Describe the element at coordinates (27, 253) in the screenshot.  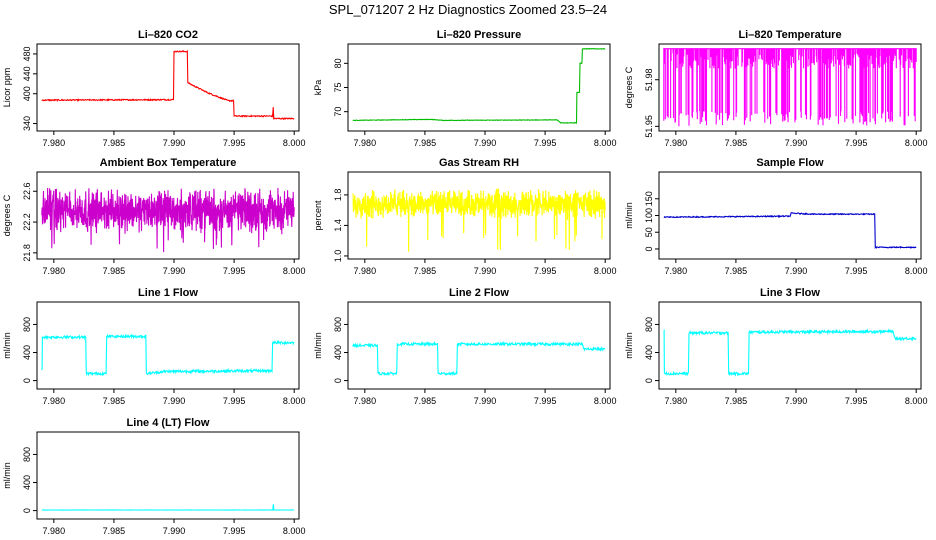
I see `y-tick-label: 21.8` at that location.